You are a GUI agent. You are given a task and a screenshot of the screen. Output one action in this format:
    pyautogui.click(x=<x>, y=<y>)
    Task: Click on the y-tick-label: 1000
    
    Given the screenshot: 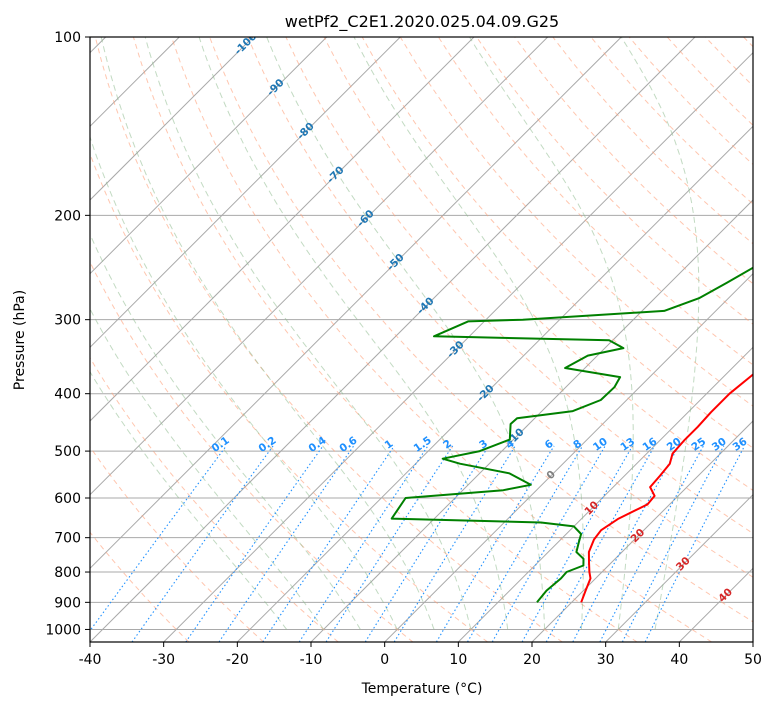 What is the action you would take?
    pyautogui.click(x=63, y=630)
    